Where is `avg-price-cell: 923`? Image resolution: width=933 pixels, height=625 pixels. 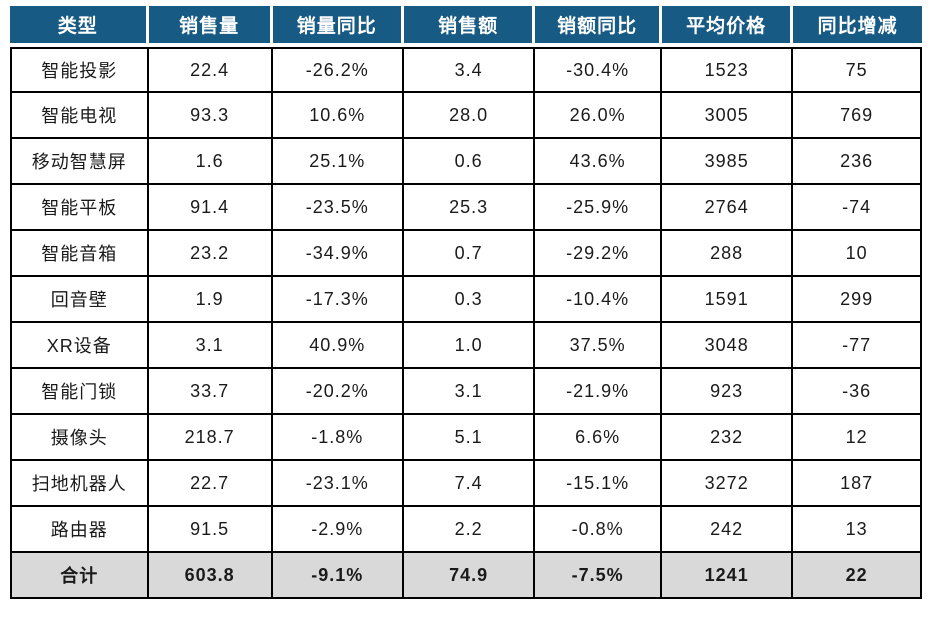 avg-price-cell: 923 is located at coordinates (728, 392).